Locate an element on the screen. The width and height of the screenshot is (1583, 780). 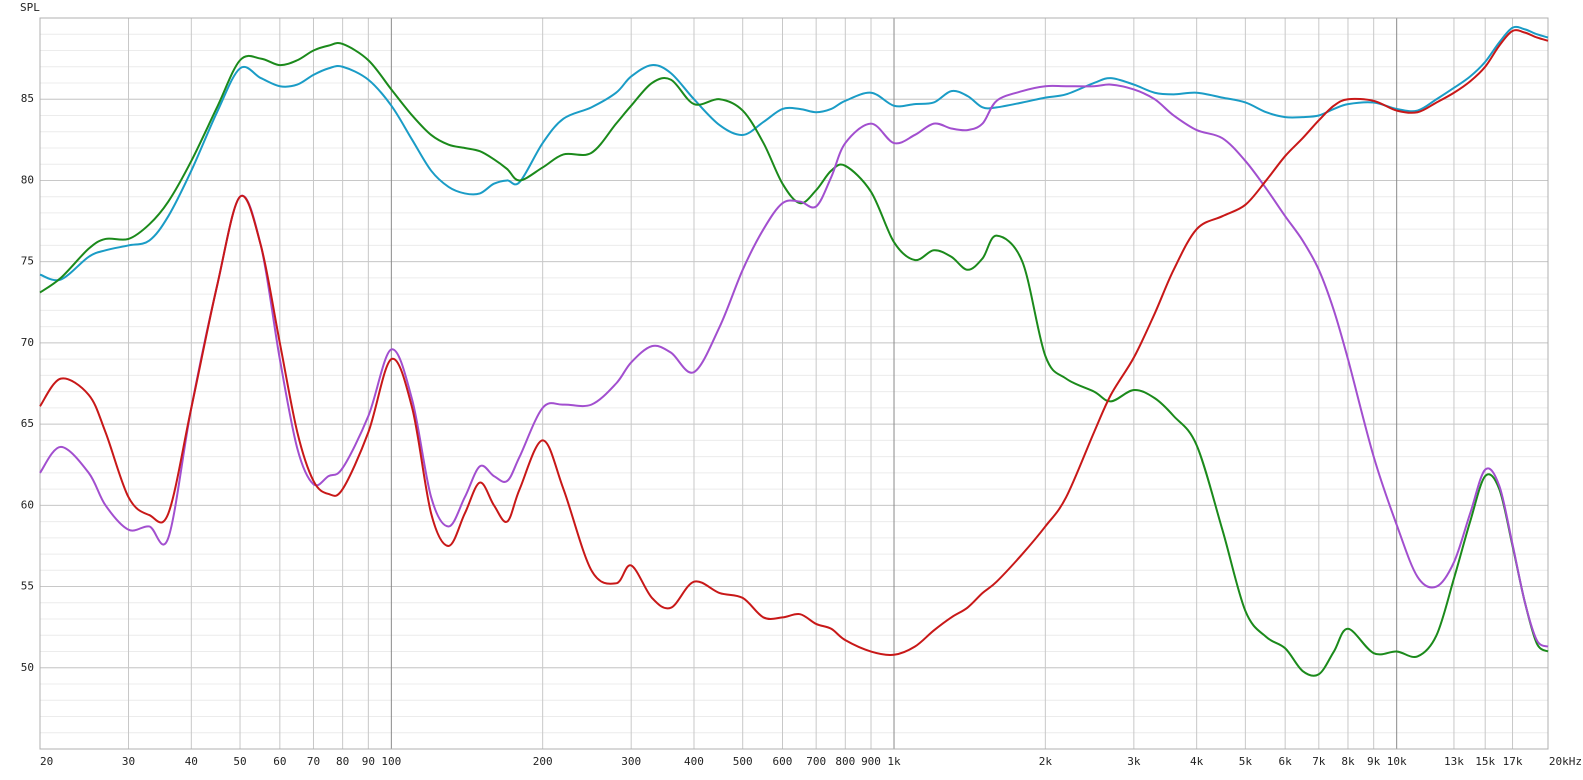
x-tick-label: 60 is located at coordinates (279, 761).